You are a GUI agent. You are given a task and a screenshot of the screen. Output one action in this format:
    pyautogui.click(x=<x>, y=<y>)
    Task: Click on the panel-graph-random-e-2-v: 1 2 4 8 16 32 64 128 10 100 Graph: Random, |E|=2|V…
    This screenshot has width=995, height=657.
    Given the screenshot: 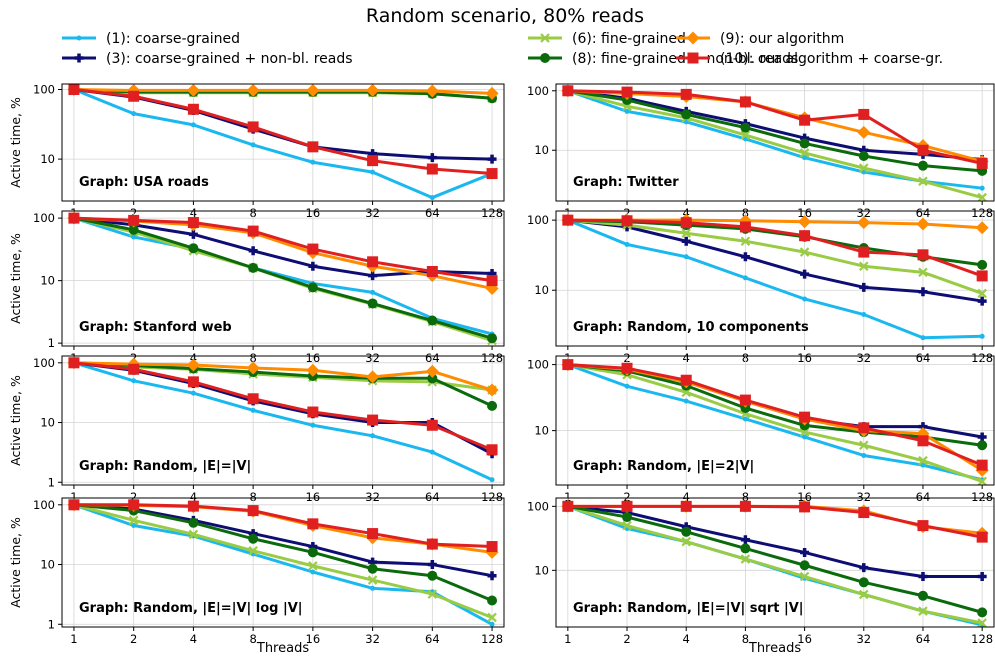 What is the action you would take?
    pyautogui.click(x=761, y=429)
    